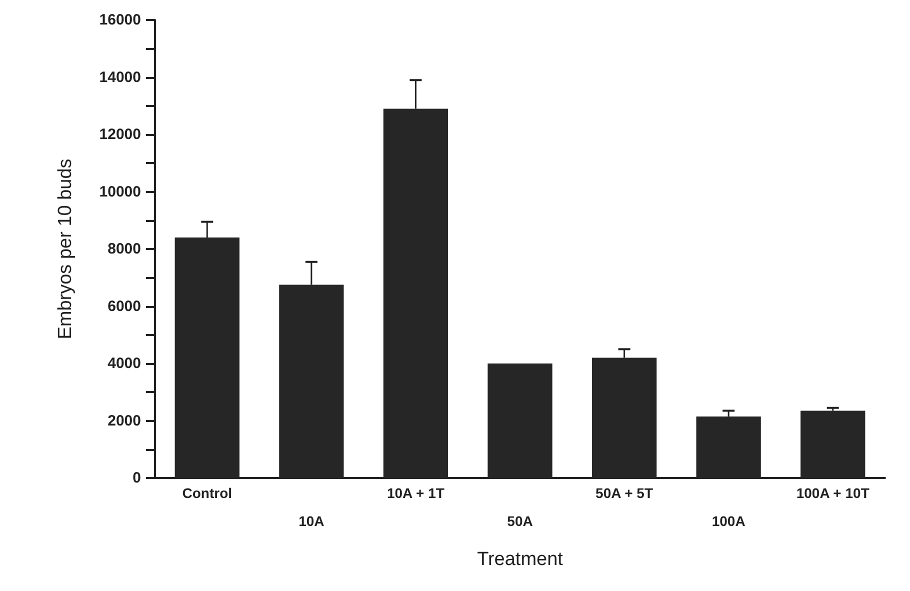 The image size is (910, 591). Describe the element at coordinates (124, 421) in the screenshot. I see `y-tick-label: 2000` at that location.